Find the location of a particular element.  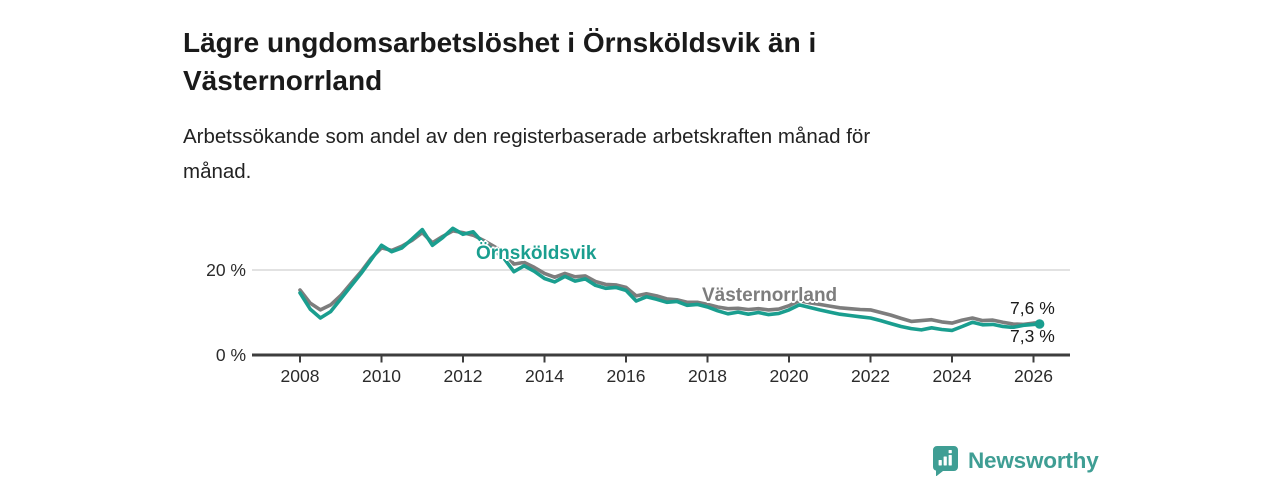

newsworthy-logo-icon is located at coordinates (945, 460).